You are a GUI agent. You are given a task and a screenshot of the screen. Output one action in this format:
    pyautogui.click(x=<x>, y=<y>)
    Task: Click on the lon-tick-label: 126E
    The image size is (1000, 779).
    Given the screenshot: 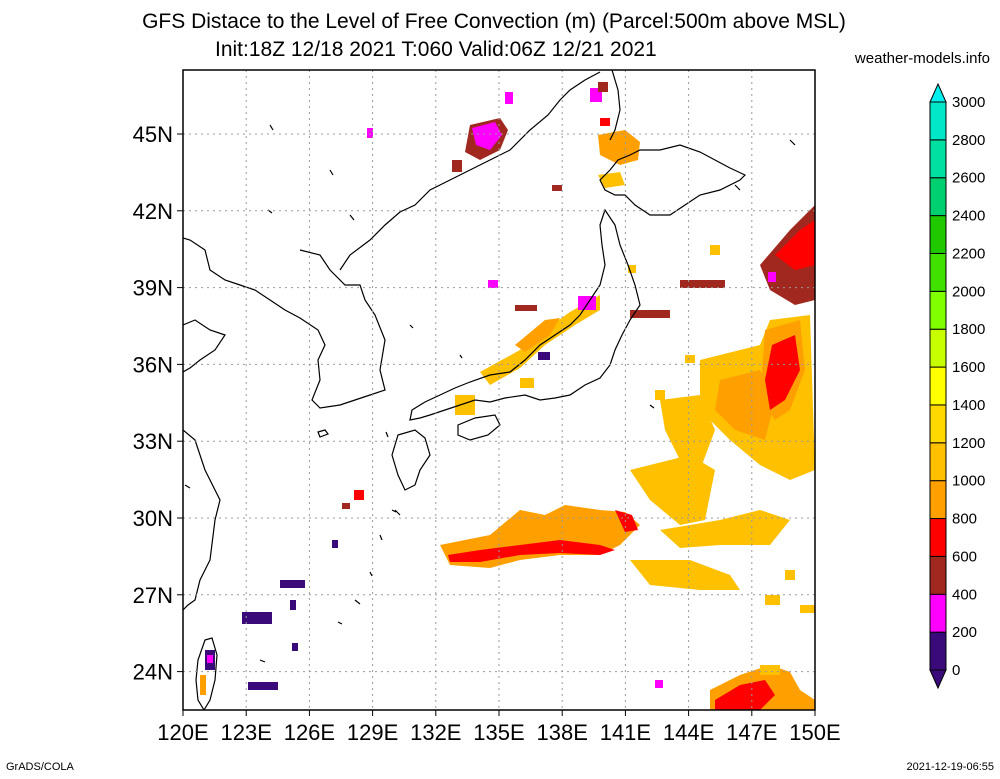 What is the action you would take?
    pyautogui.click(x=309, y=732)
    